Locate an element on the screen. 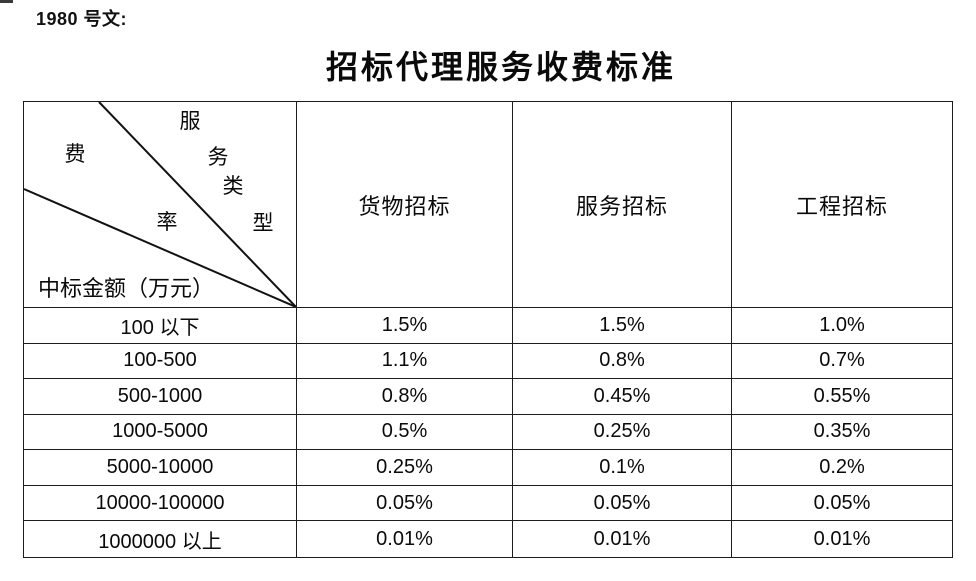  column-header-service: 服务招标 is located at coordinates (622, 205).